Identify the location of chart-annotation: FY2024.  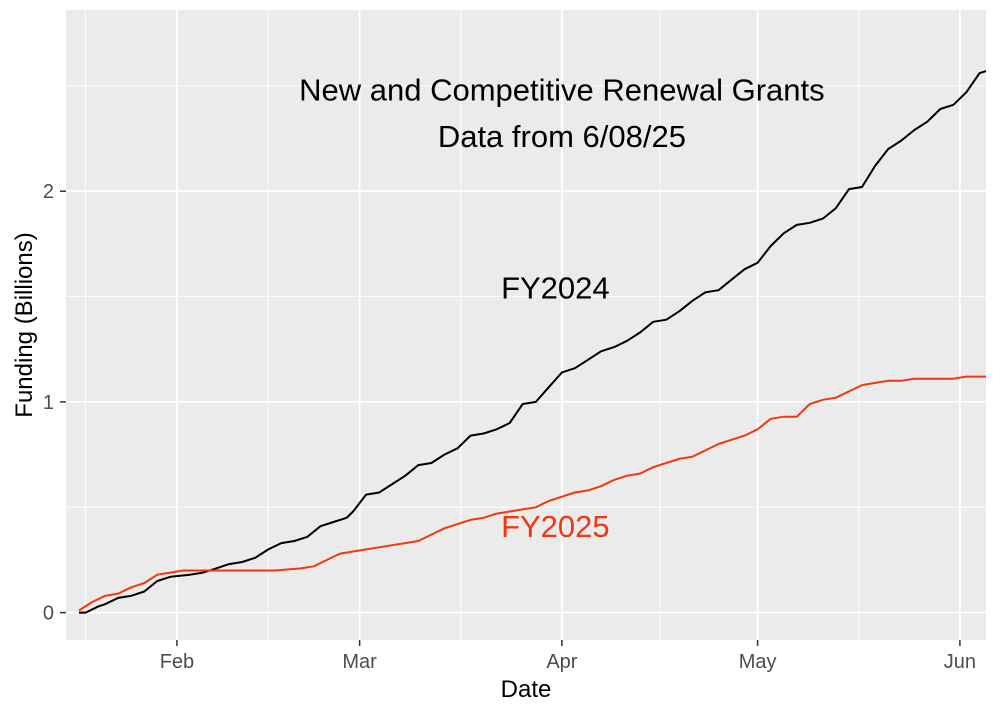
(555, 288).